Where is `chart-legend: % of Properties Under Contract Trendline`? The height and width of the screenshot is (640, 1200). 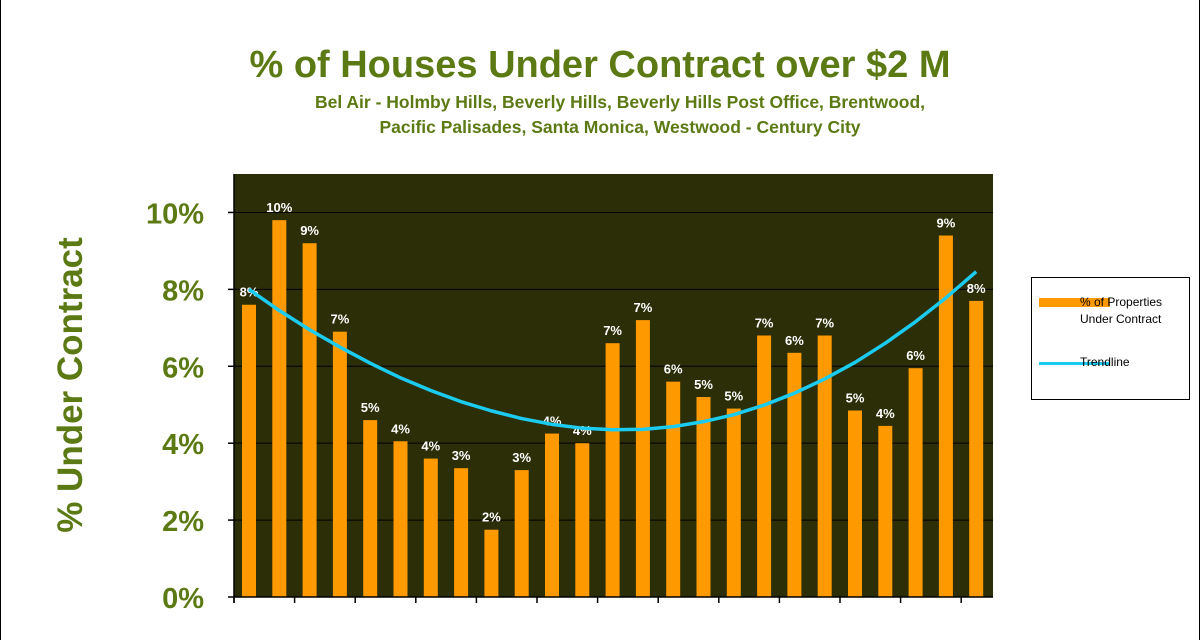 chart-legend: % of Properties Under Contract Trendline is located at coordinates (1110, 338).